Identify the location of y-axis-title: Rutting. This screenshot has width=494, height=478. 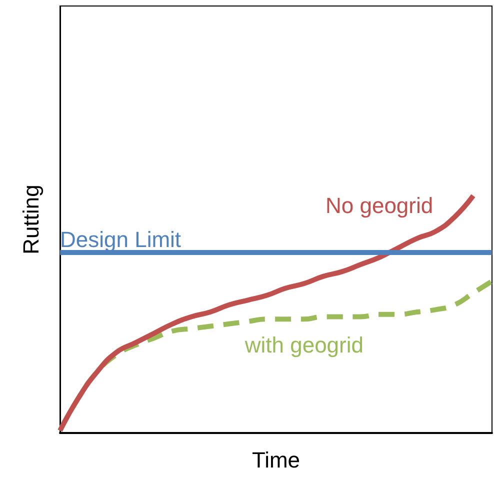
(31, 219).